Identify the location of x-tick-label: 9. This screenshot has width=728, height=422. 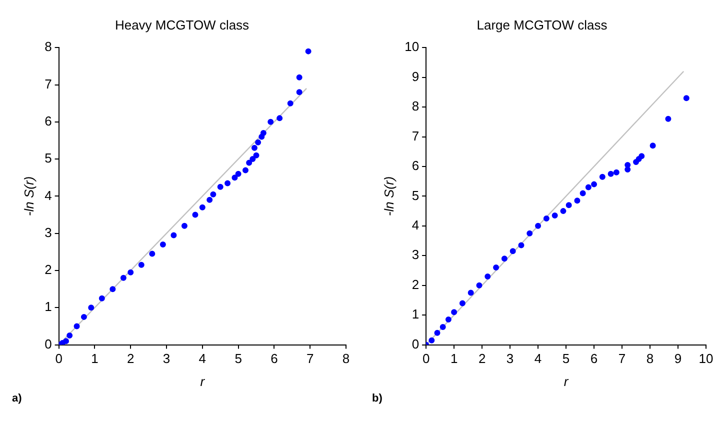
(678, 358).